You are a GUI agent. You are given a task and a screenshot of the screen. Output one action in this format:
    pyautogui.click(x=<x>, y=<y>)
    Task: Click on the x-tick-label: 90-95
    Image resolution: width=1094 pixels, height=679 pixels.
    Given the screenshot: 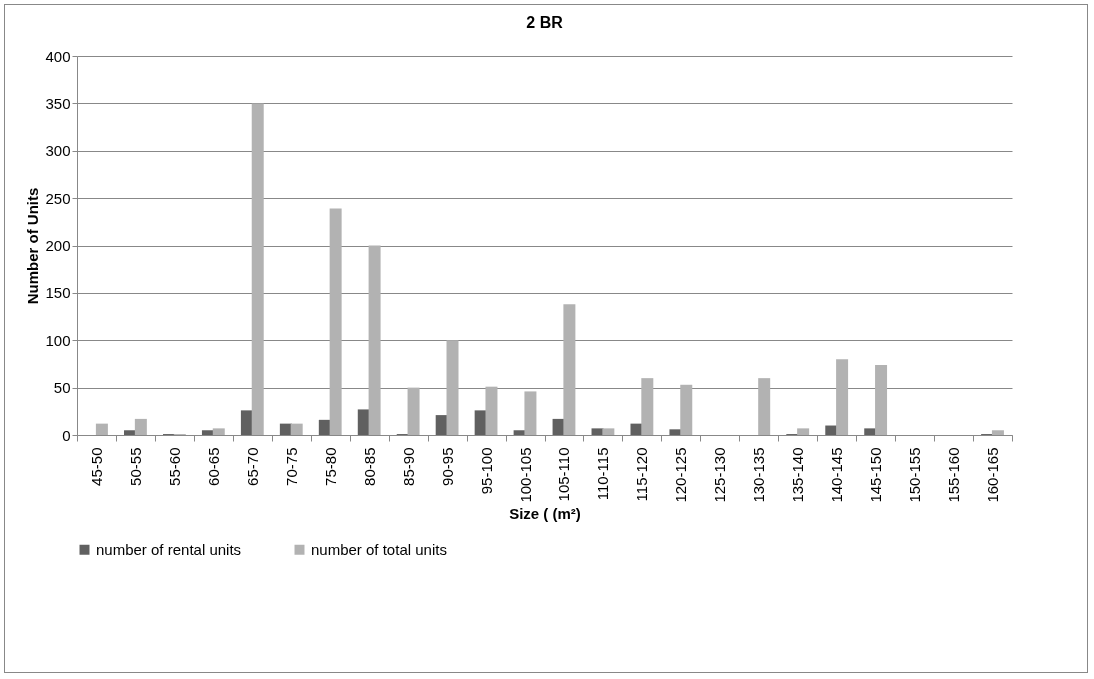 What is the action you would take?
    pyautogui.click(x=447, y=466)
    